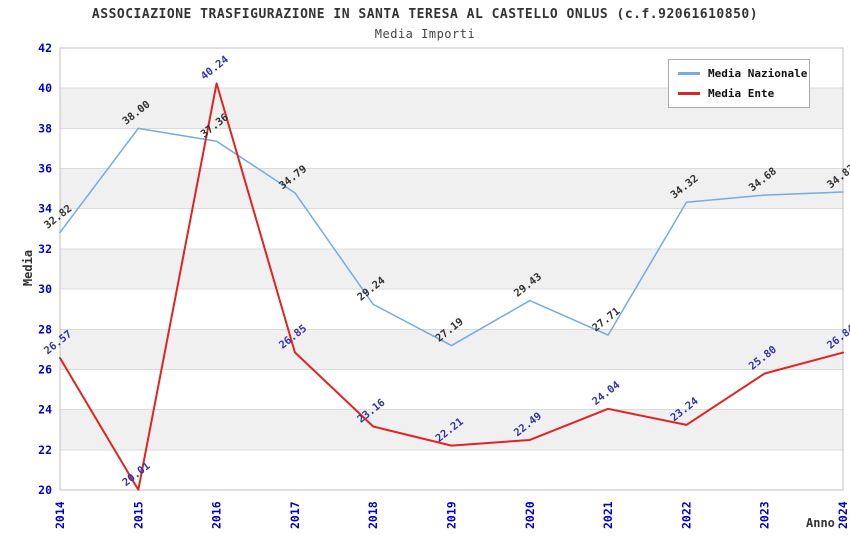  Describe the element at coordinates (843, 515) in the screenshot. I see `svg-text: 2024` at that location.